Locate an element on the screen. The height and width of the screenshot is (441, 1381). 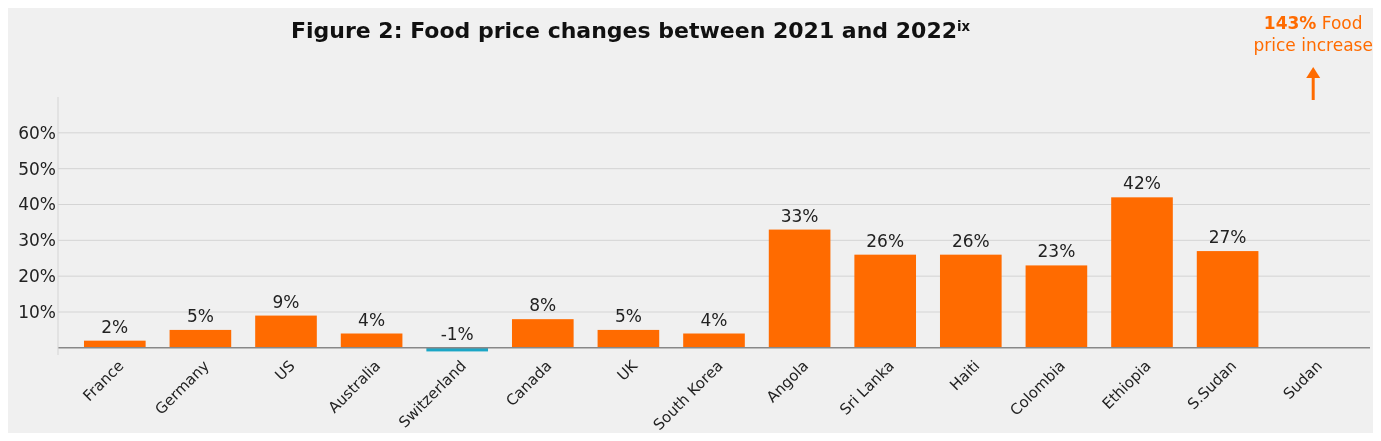
data-label: 9% is located at coordinates (286, 301).